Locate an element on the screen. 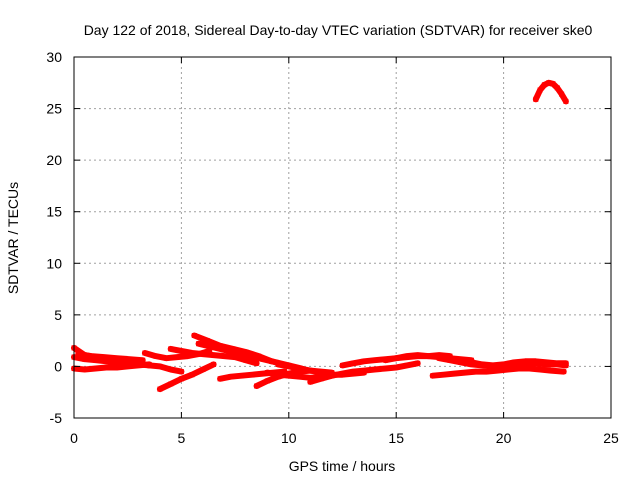 The height and width of the screenshot is (480, 640). series-line is located at coordinates (518, 363).